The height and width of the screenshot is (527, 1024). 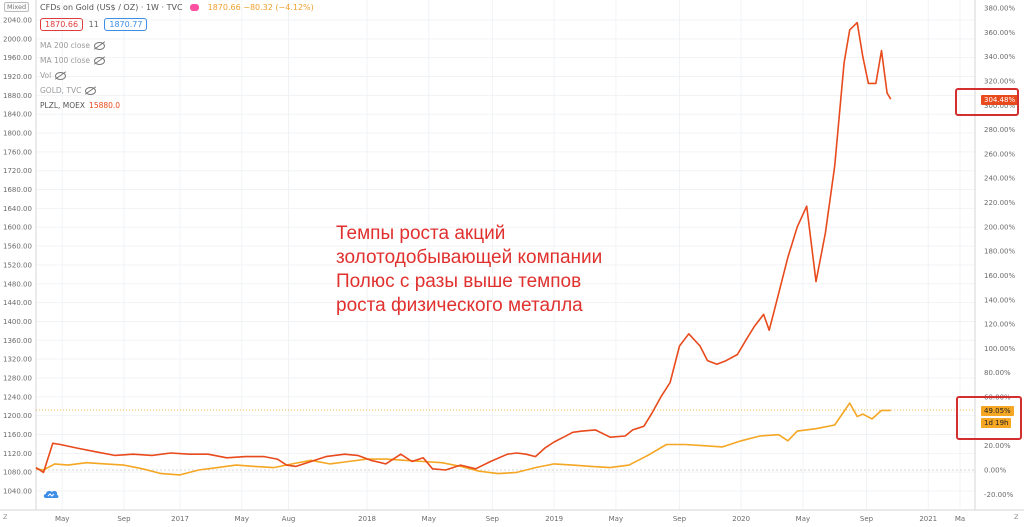 I want to click on study-label: GOLD, TVC, so click(x=61, y=90).